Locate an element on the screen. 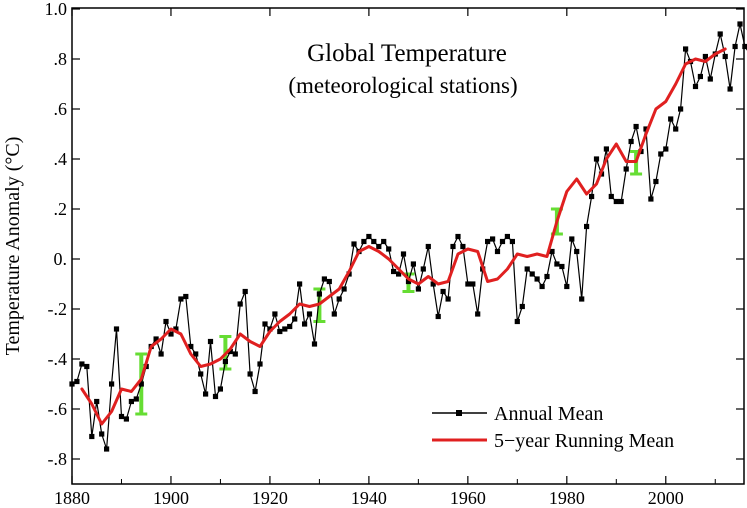  annual-point-2014 is located at coordinates (735, 46).